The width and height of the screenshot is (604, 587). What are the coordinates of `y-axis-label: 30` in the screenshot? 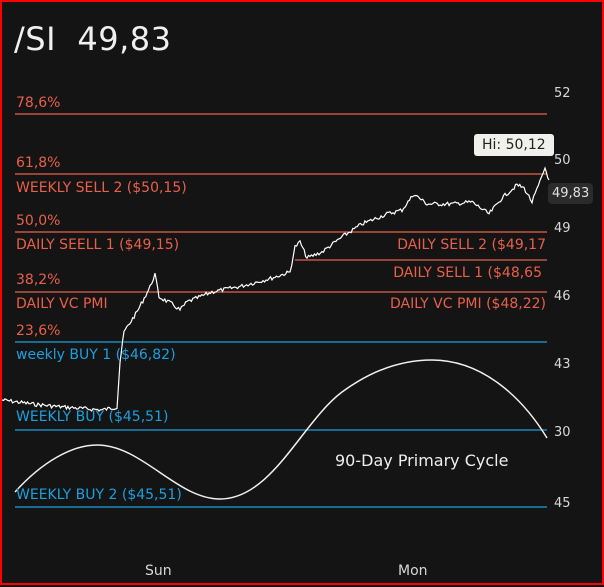 It's located at (562, 432).